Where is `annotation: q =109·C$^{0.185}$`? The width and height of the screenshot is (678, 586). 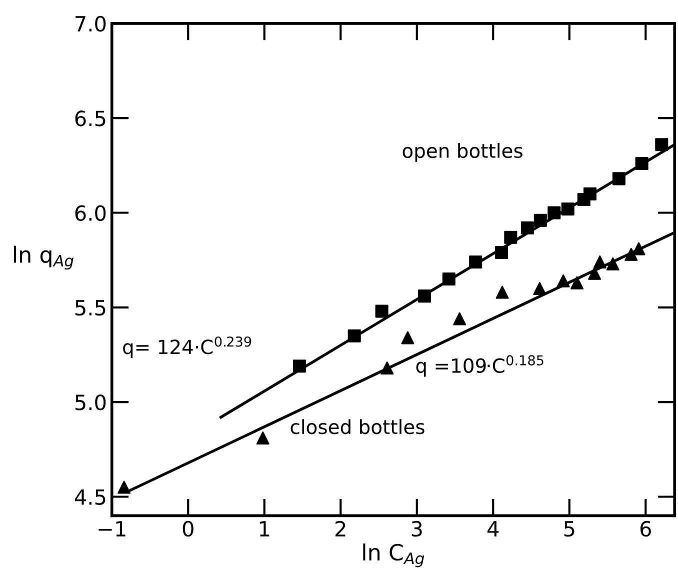 annotation: q =109·C$^{0.185}$ is located at coordinates (480, 366).